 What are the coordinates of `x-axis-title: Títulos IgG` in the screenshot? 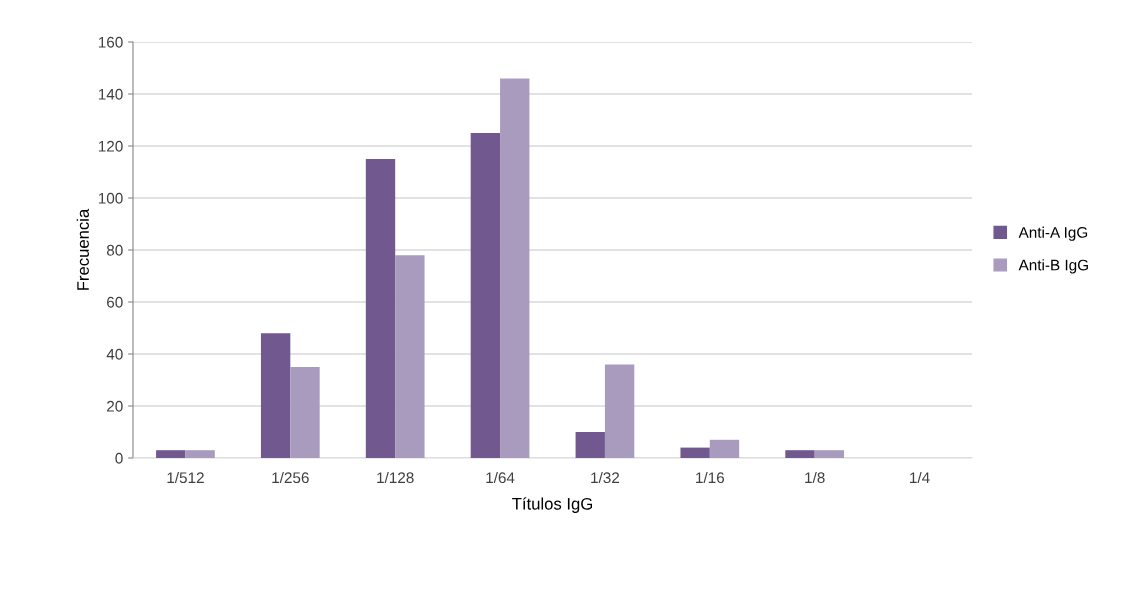 It's located at (552, 505).